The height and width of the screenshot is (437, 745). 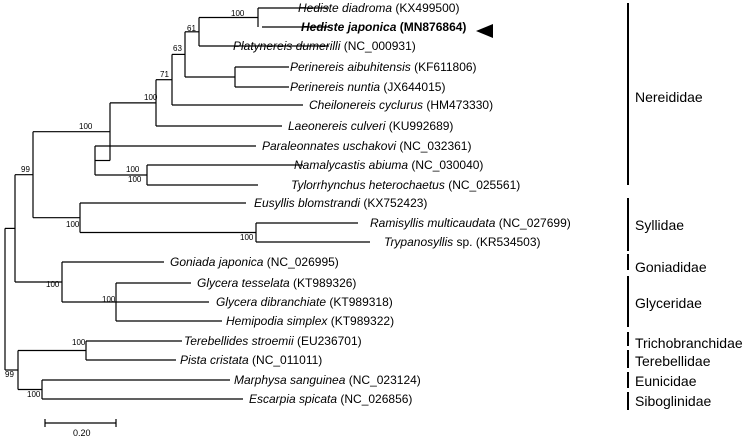 I want to click on taxon-species-name: Tylorrhynchus heterochaetus, so click(x=368, y=185).